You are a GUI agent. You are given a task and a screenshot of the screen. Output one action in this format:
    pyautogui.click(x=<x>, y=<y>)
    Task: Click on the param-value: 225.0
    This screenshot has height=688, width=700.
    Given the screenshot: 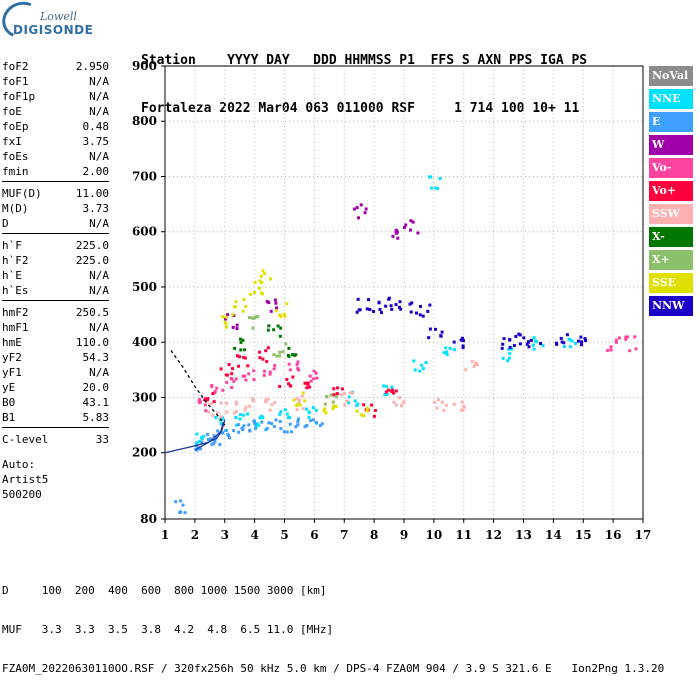 What is the action you would take?
    pyautogui.click(x=92, y=260)
    